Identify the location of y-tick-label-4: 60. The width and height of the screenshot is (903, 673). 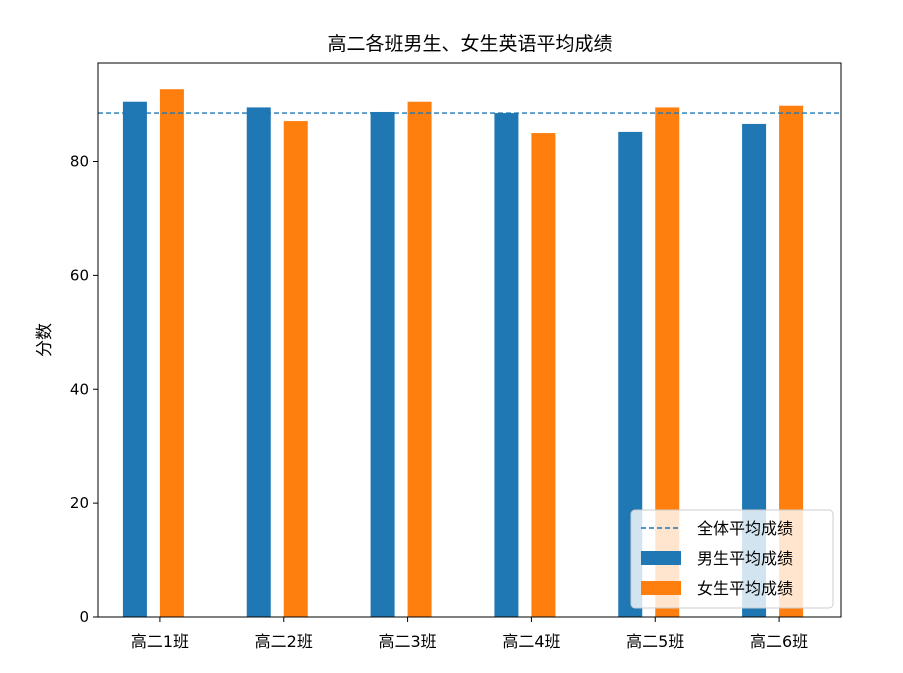
(79, 275).